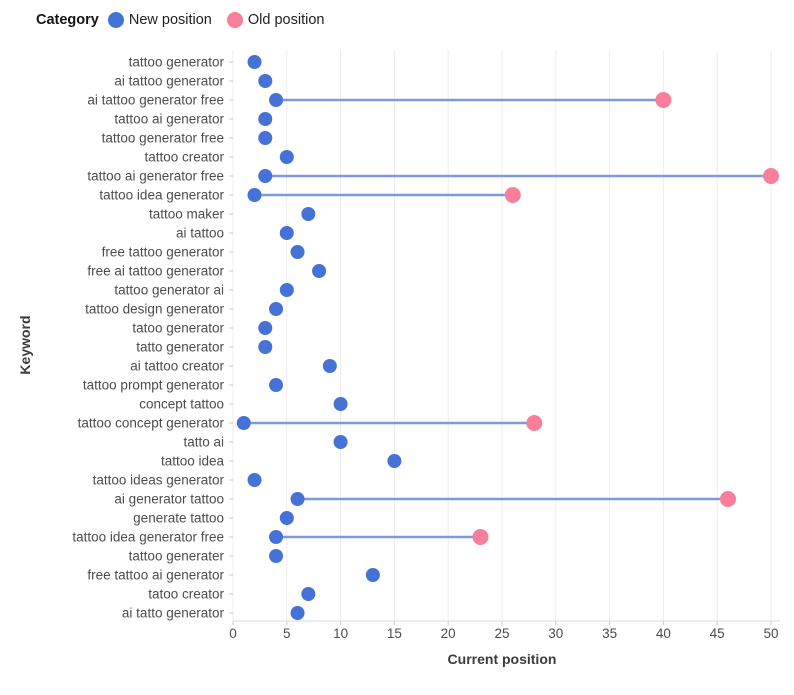 The width and height of the screenshot is (794, 695). What do you see at coordinates (155, 176) in the screenshot?
I see `y-tick-label: tattoo ai generator free` at bounding box center [155, 176].